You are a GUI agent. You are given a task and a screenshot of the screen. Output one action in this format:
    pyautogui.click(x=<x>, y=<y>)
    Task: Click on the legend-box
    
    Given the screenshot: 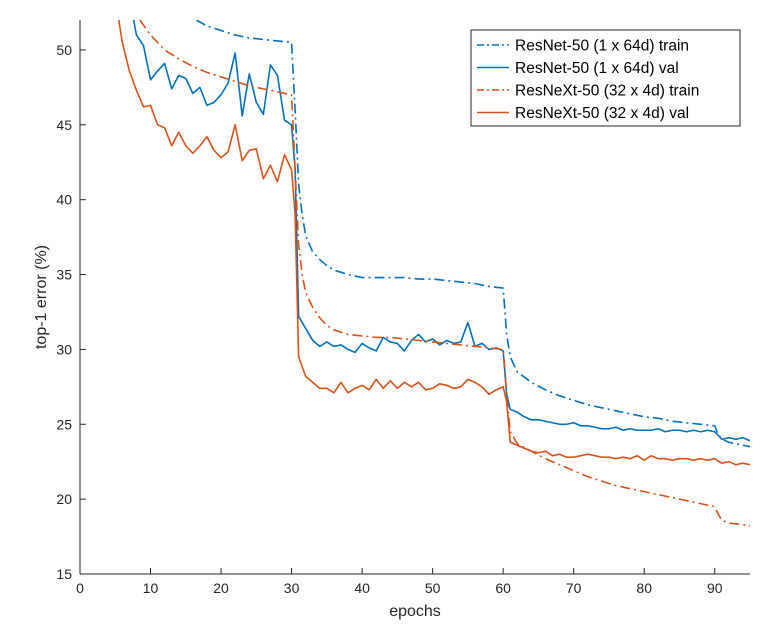 What is the action you would take?
    pyautogui.click(x=605, y=78)
    